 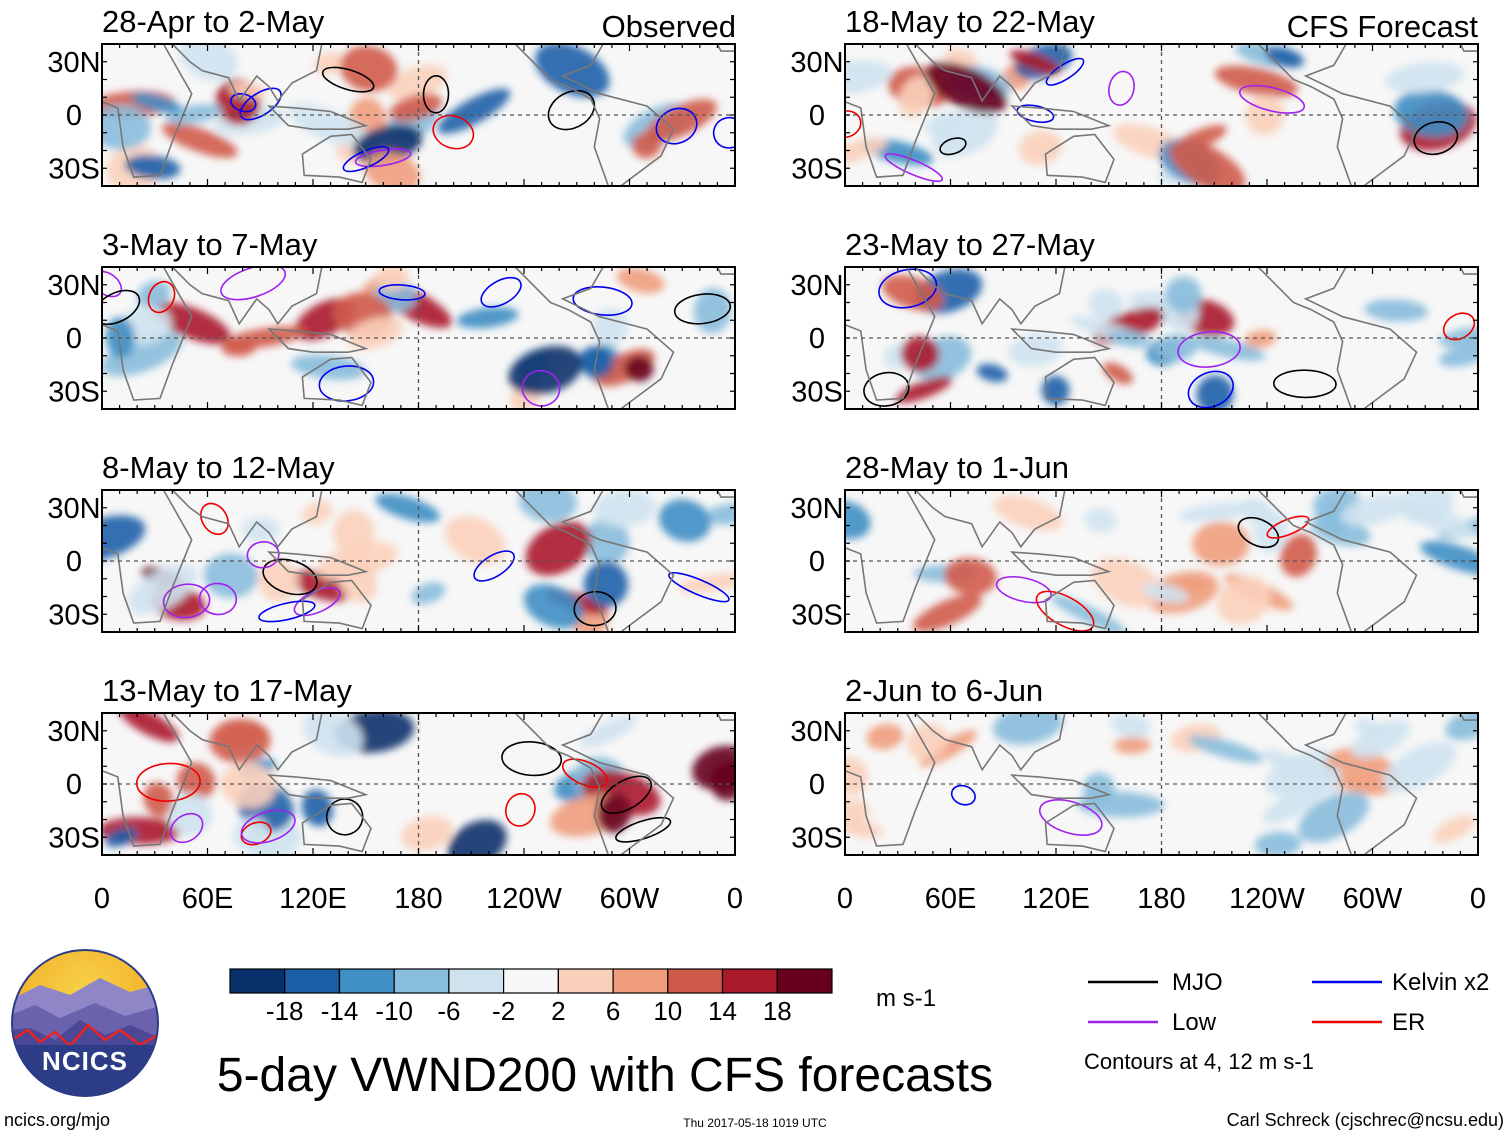 I want to click on colorbar-tick-label: 6, so click(x=613, y=1011).